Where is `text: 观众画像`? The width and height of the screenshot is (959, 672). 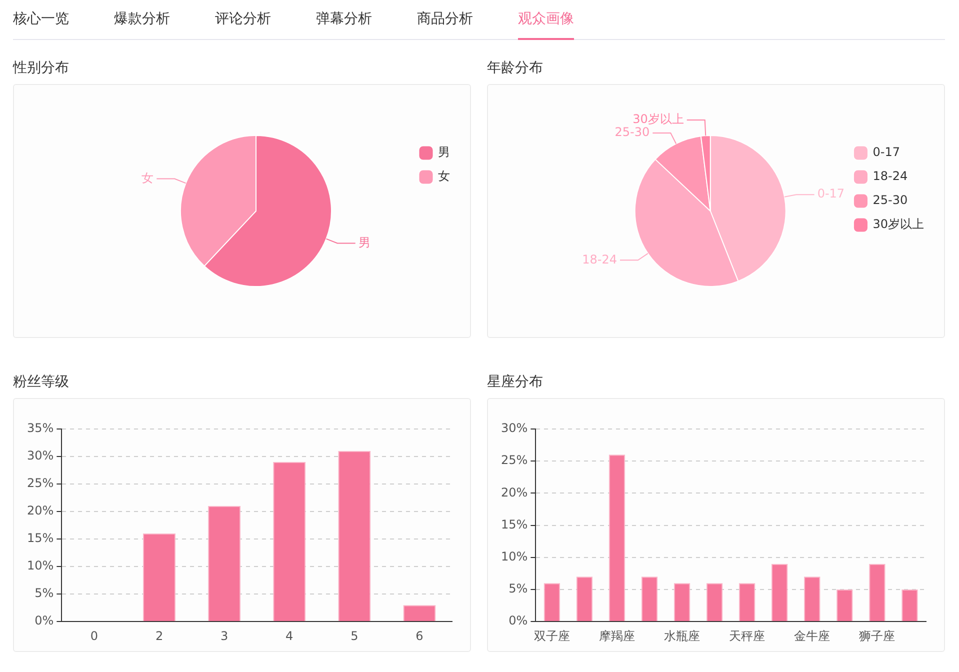
text: 观众画像 is located at coordinates (546, 24).